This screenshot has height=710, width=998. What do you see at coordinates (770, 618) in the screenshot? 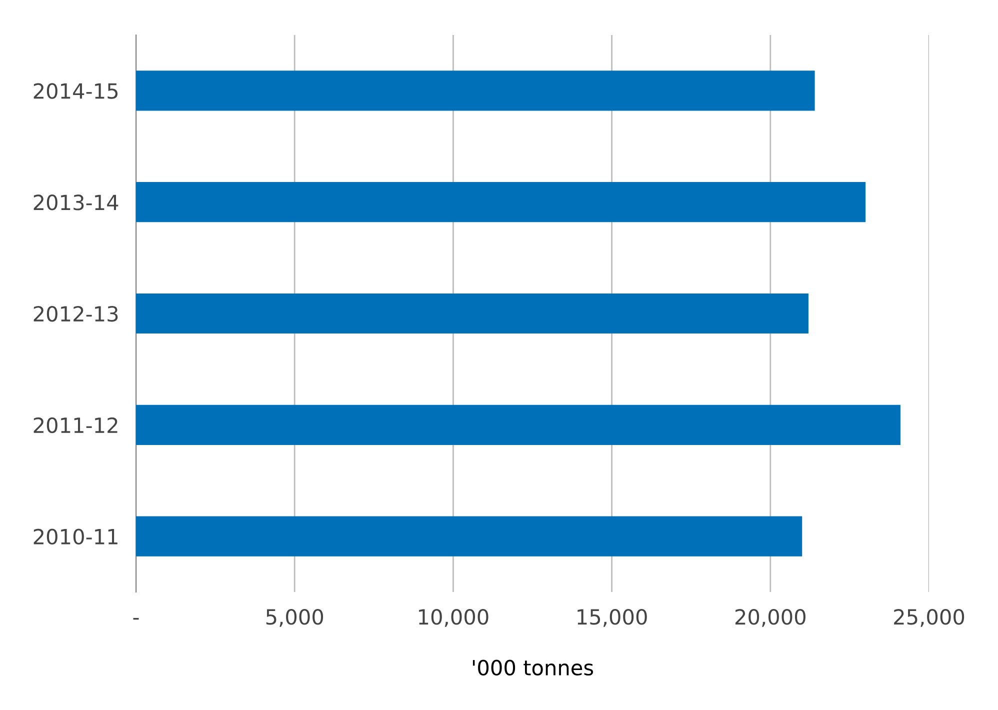
I see `x-tick-label: 20,000` at bounding box center [770, 618].